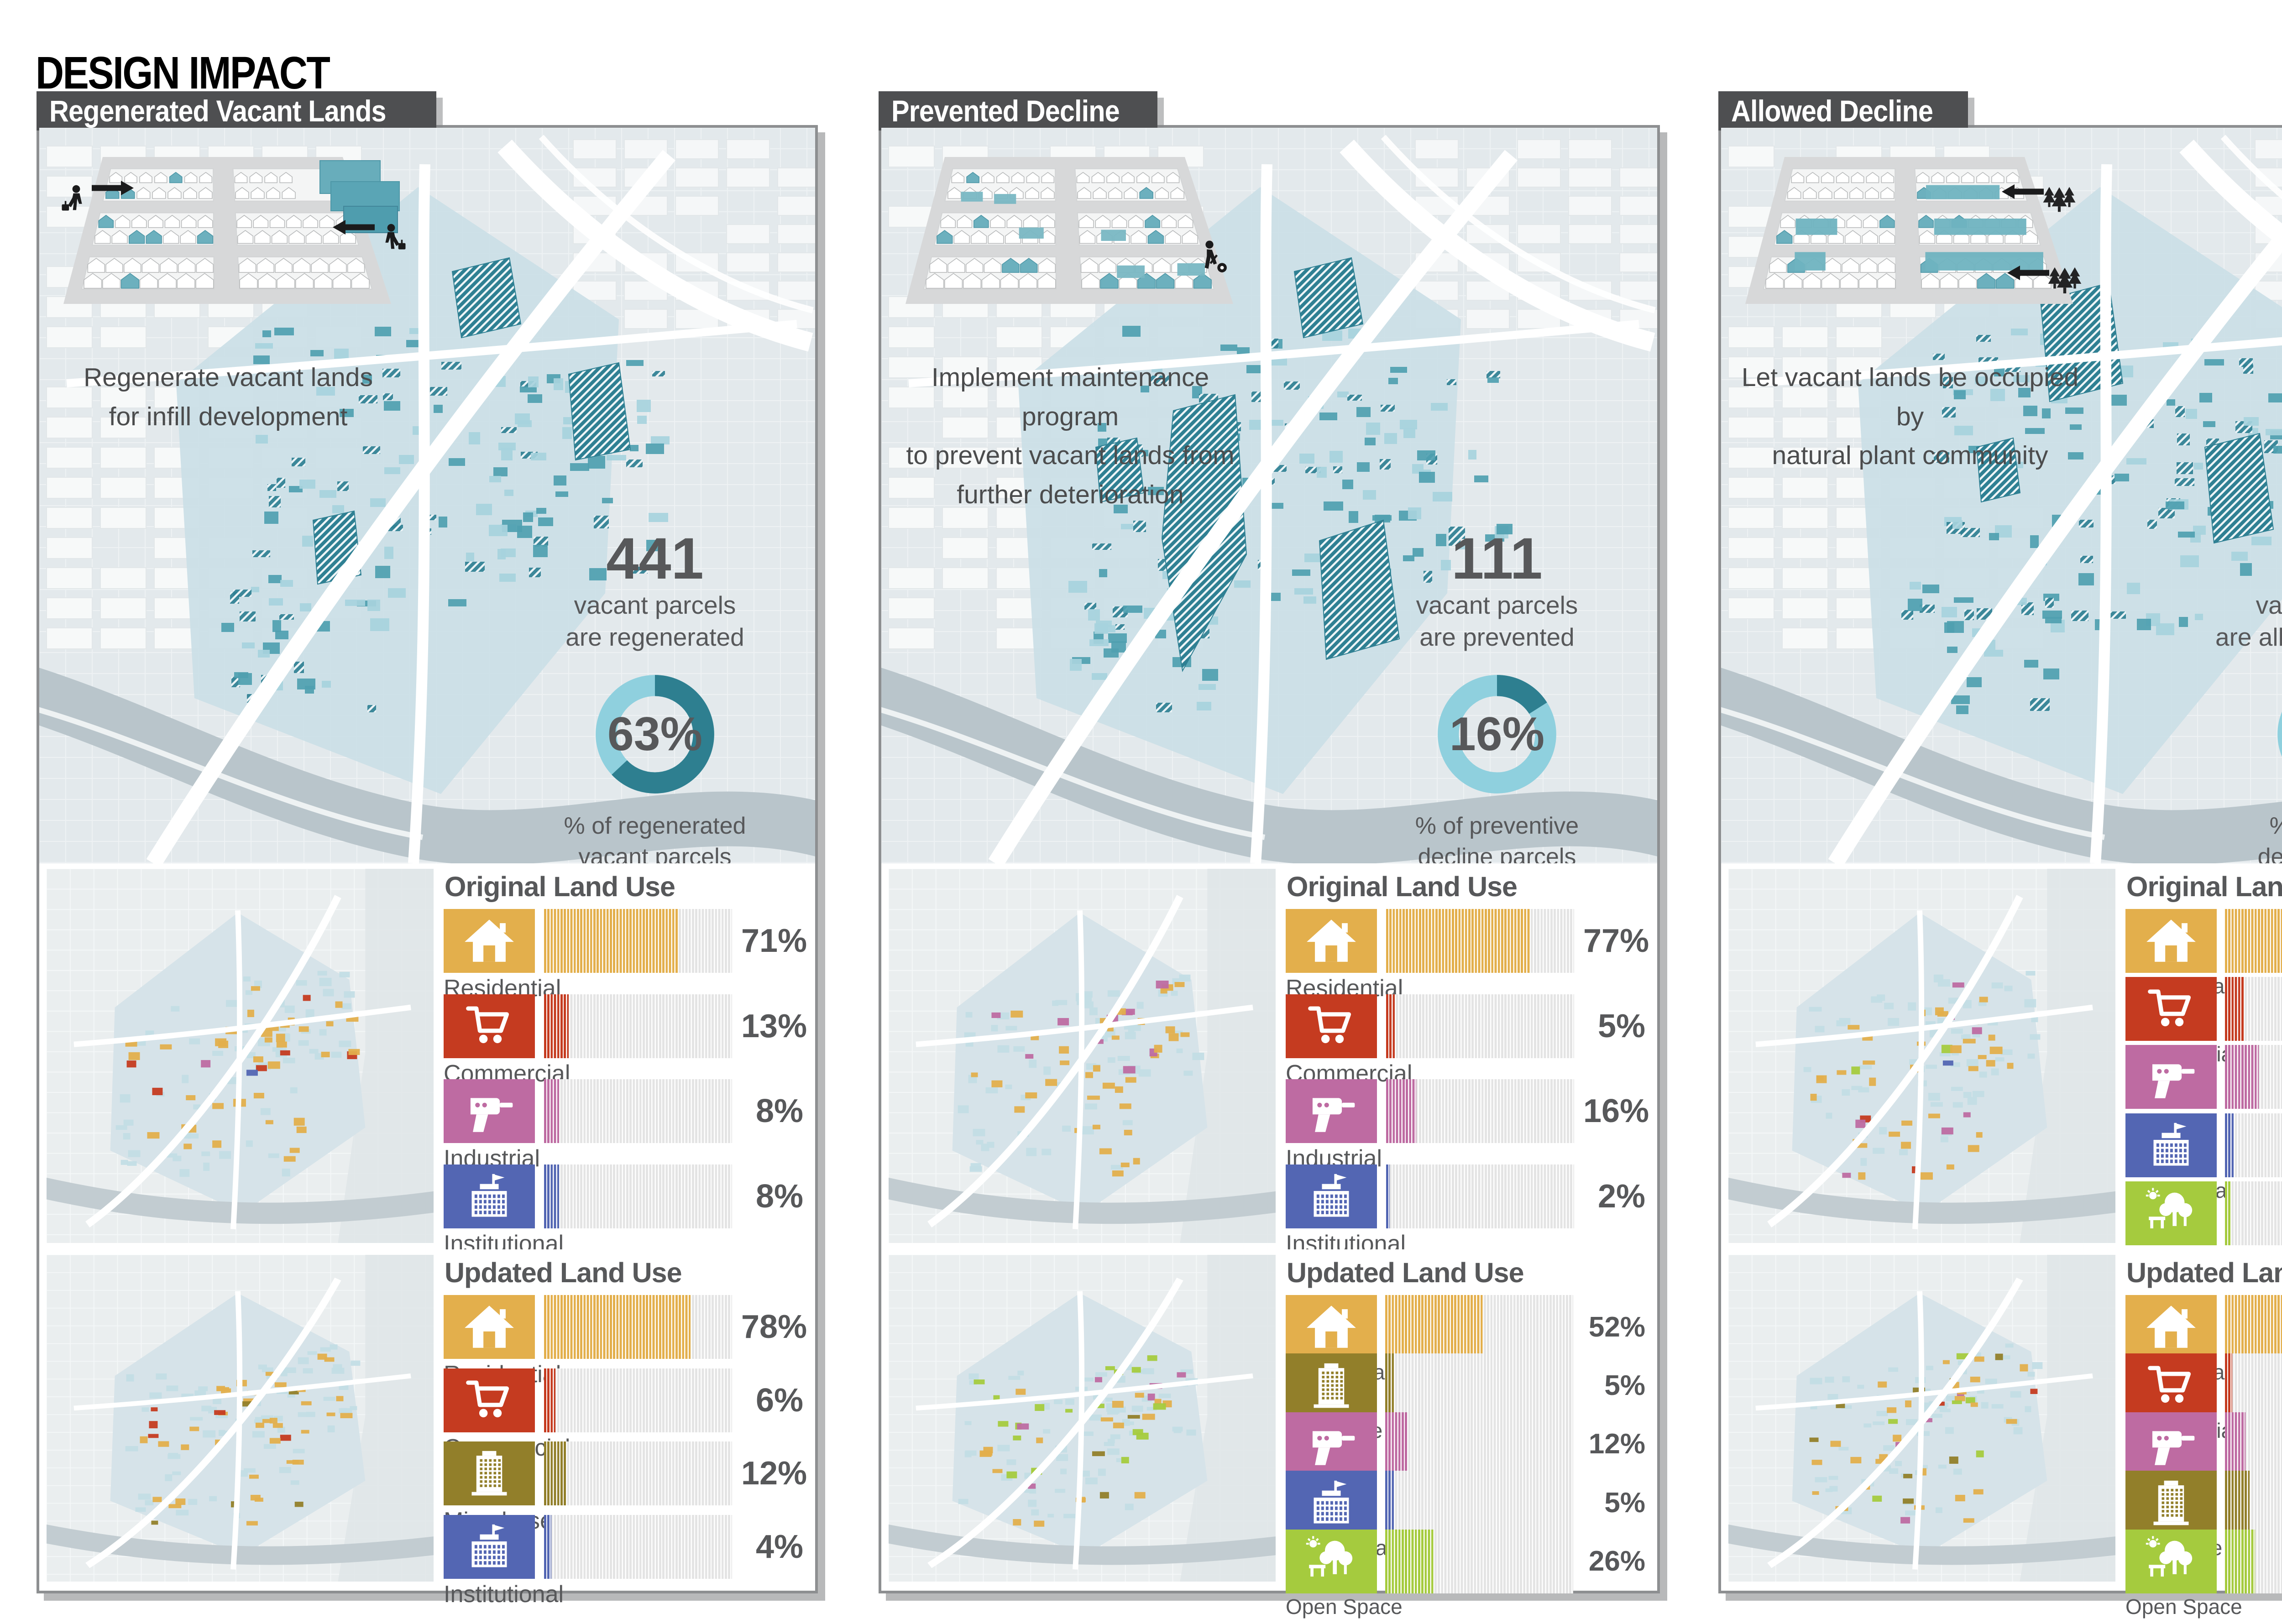 Image resolution: width=2282 pixels, height=1624 pixels. What do you see at coordinates (1497, 620) in the screenshot?
I see `stat-label: vacant parcels are prevented` at bounding box center [1497, 620].